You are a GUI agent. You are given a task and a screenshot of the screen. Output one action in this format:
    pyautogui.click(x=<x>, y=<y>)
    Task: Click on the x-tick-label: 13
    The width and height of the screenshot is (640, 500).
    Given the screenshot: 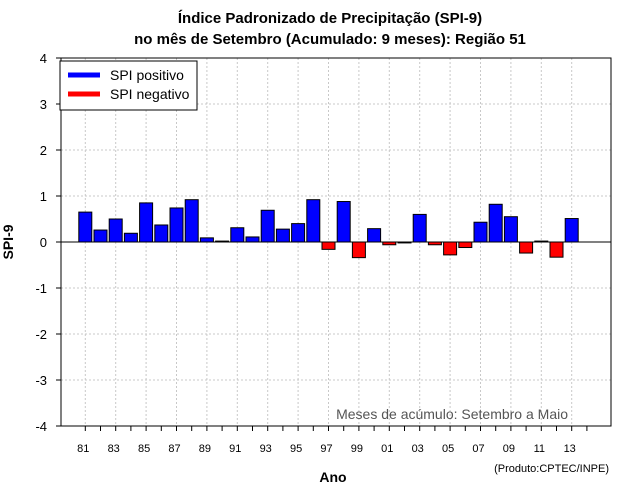 What is the action you would take?
    pyautogui.click(x=570, y=449)
    